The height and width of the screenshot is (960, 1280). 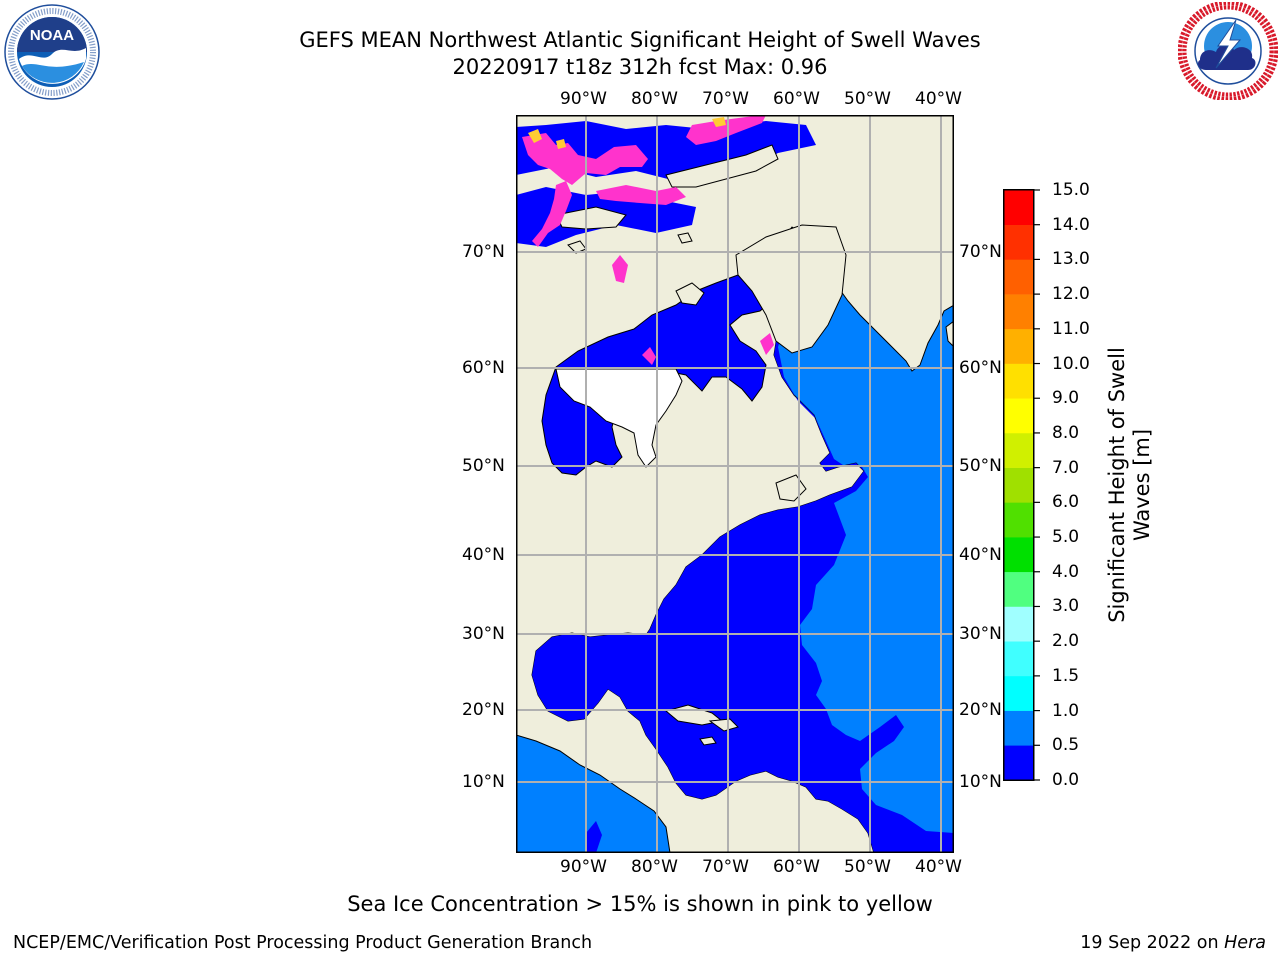 What do you see at coordinates (654, 867) in the screenshot?
I see `lon-label-bottom: 80°W` at bounding box center [654, 867].